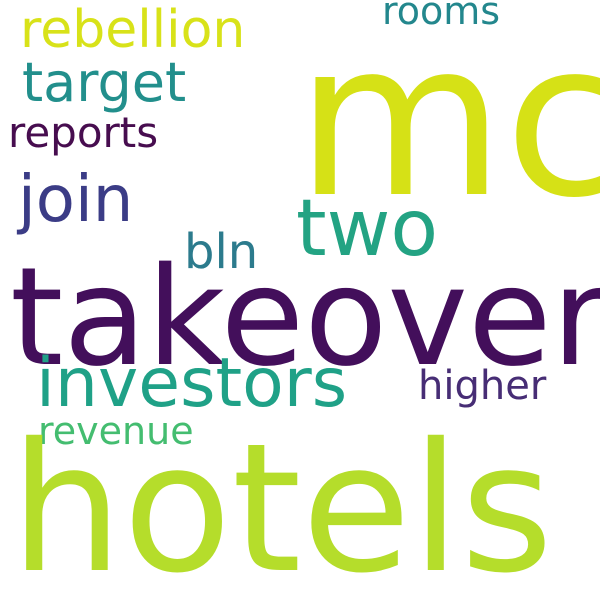 This screenshot has width=600, height=600. What do you see at coordinates (367, 229) in the screenshot?
I see `word-two: two` at bounding box center [367, 229].